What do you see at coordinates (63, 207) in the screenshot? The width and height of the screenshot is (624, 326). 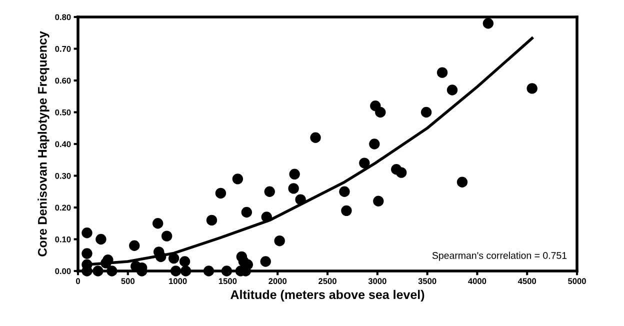 I see `y-tick-label: 0.20` at bounding box center [63, 207].